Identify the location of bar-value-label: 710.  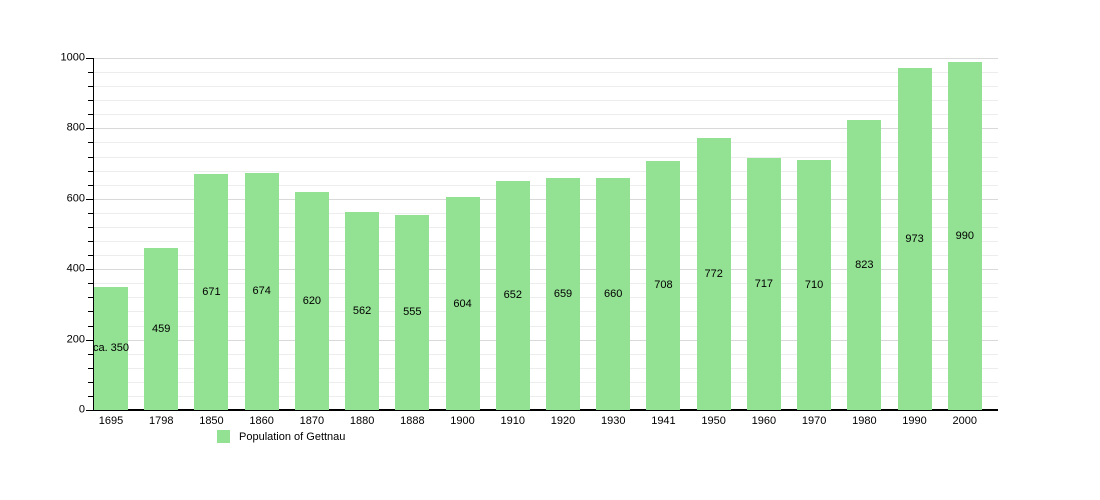
(814, 285).